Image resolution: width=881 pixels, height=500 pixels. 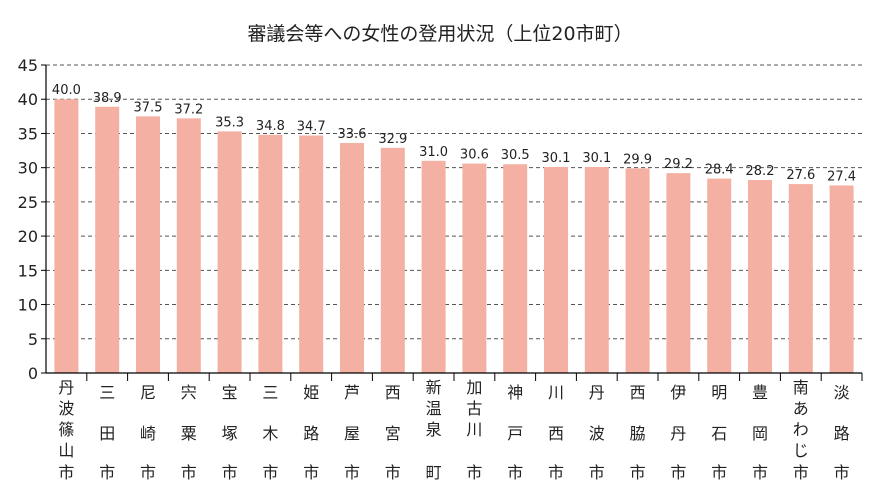 What do you see at coordinates (434, 430) in the screenshot?
I see `x-tick-label: 新温泉町` at bounding box center [434, 430].